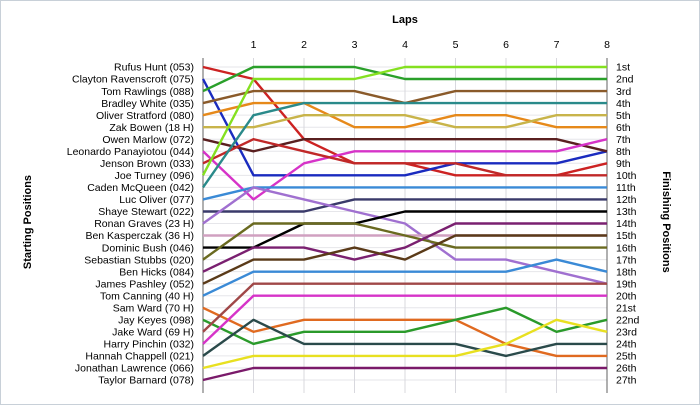  I want to click on starting-driver-label: Jay Keyes (098), so click(156, 321).